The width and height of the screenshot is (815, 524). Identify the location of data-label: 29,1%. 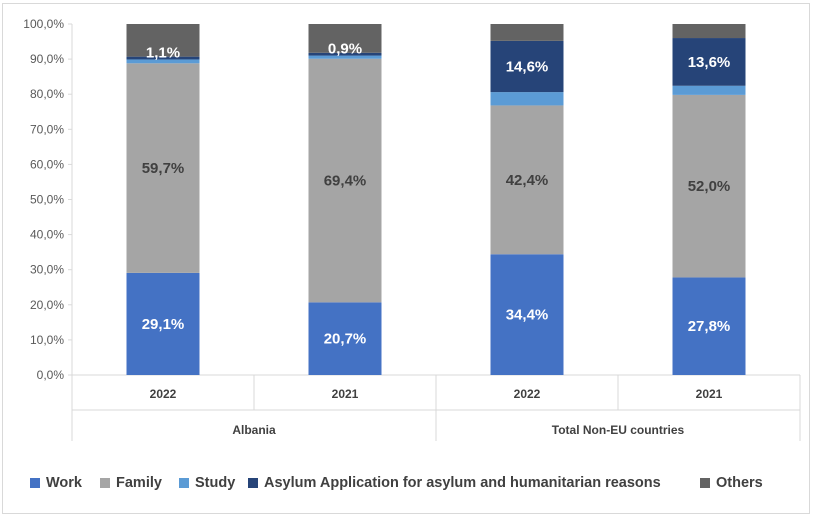
(163, 324).